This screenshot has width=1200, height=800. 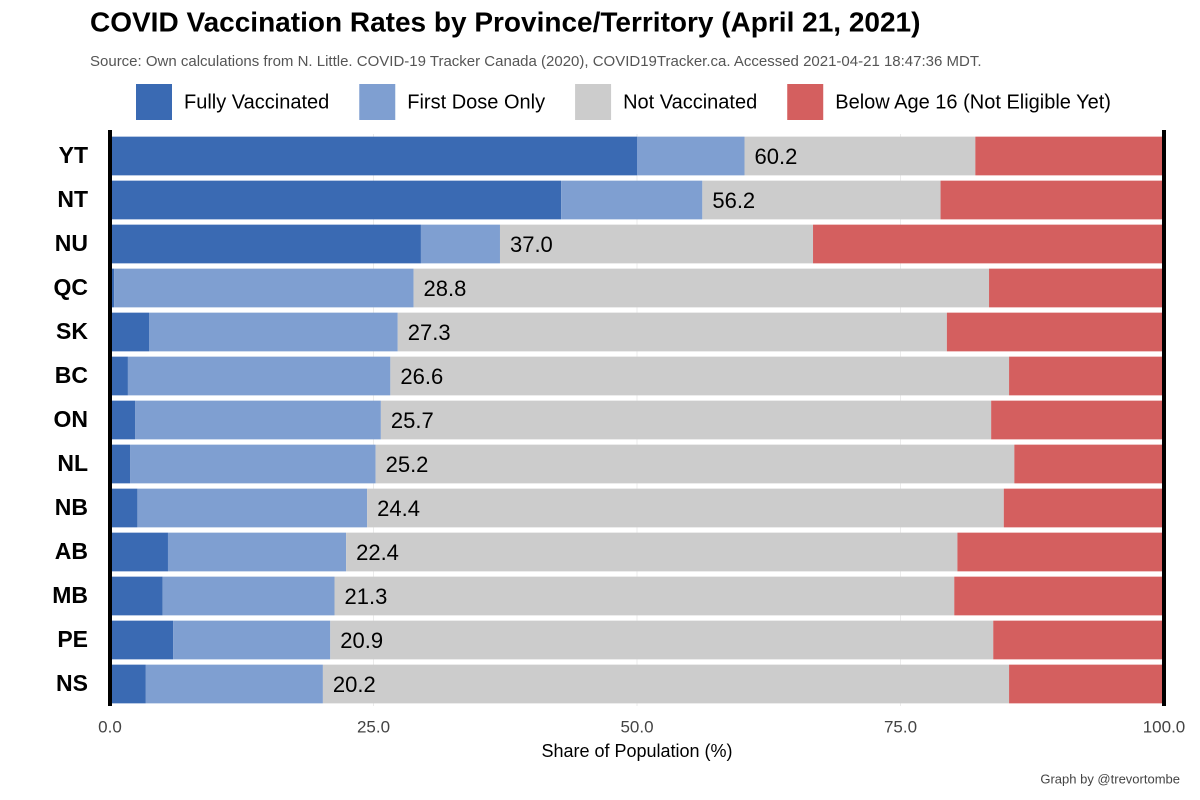 I want to click on legend-label: First Dose Only, so click(x=476, y=102).